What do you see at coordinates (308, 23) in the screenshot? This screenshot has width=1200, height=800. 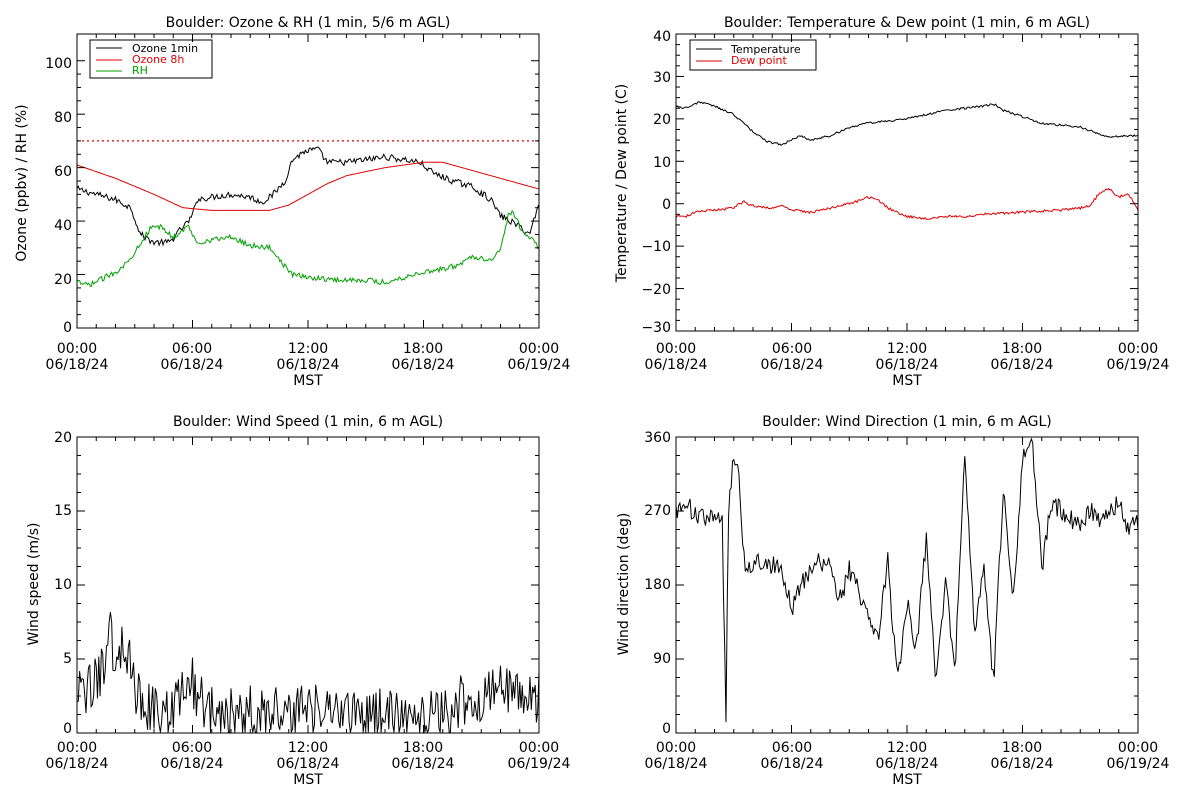 I see `chart-title: Boulder: Ozone & RH (1 min, 5/6 m AGL)` at bounding box center [308, 23].